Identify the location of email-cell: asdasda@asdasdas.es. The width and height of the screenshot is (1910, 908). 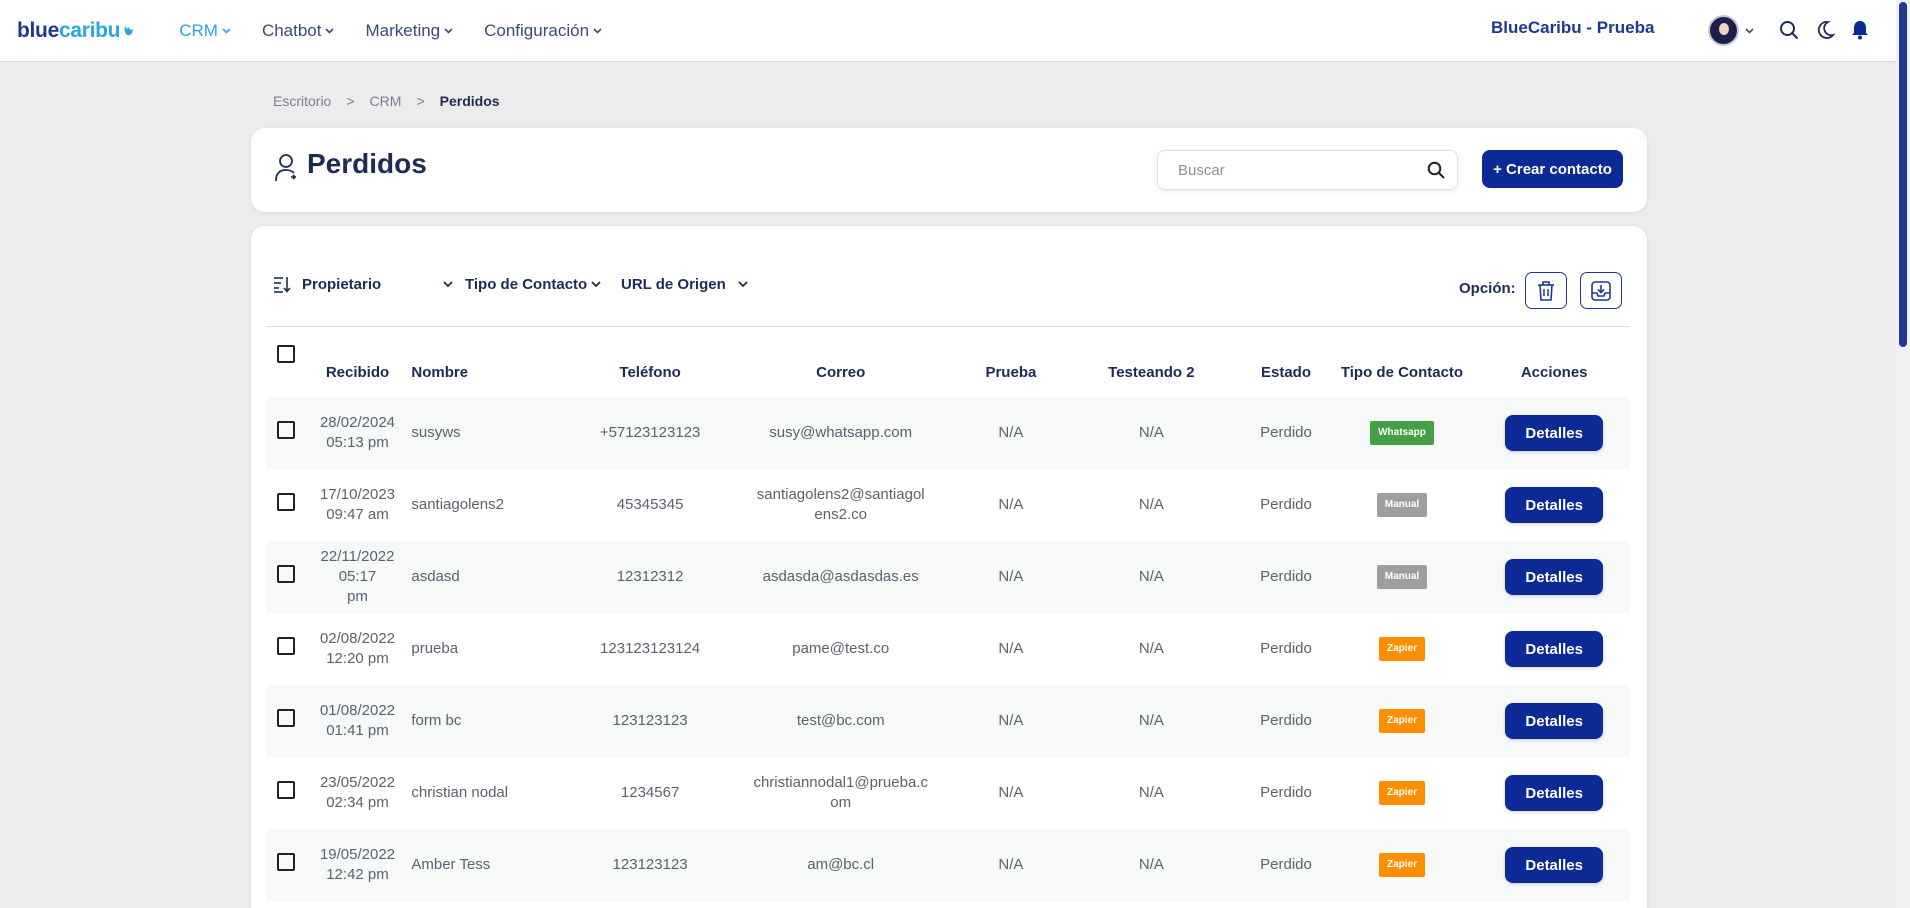
(840, 577).